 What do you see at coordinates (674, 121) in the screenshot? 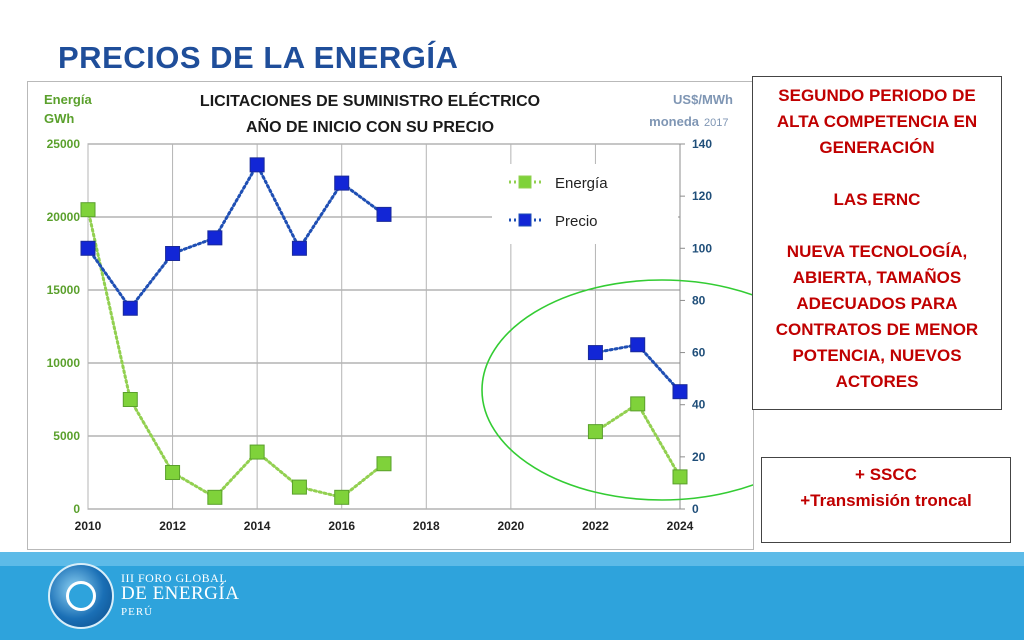
I see `y-right-axis-label: moneda` at bounding box center [674, 121].